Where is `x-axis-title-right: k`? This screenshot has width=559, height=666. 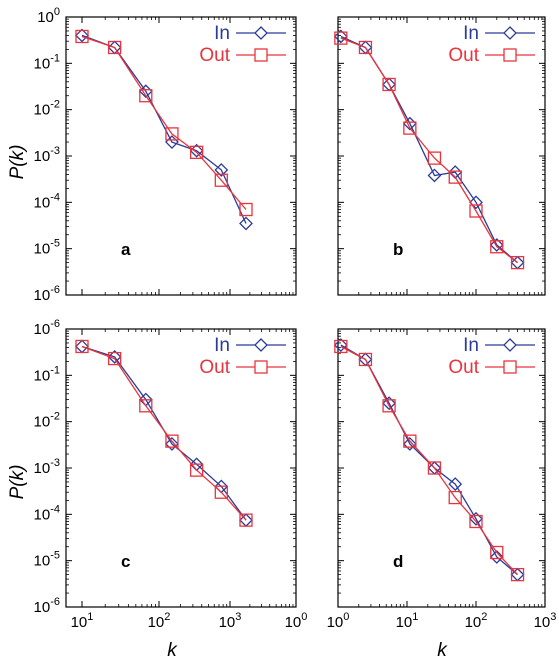 x-axis-title-right: k is located at coordinates (442, 650).